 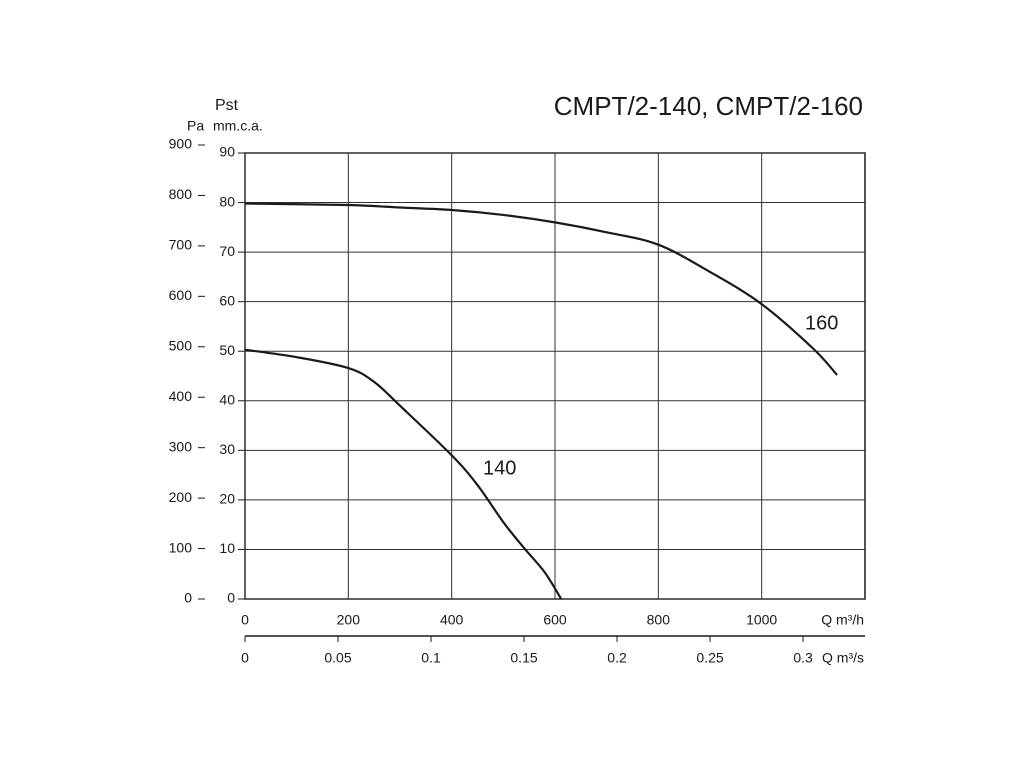 What do you see at coordinates (181, 396) in the screenshot?
I see `y2-tick-label: 400` at bounding box center [181, 396].